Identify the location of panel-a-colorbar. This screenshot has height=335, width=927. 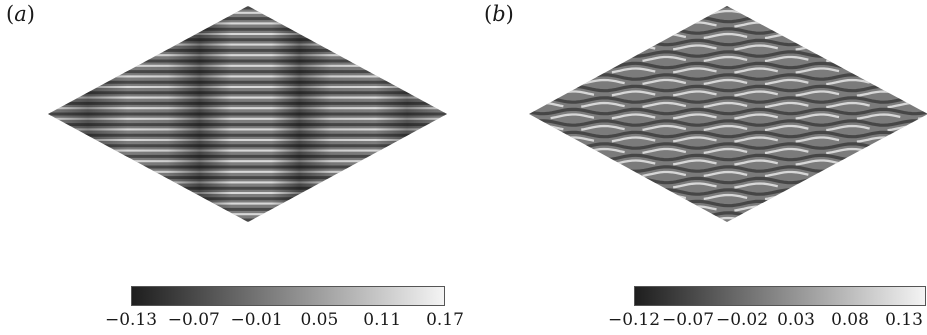
(288, 296).